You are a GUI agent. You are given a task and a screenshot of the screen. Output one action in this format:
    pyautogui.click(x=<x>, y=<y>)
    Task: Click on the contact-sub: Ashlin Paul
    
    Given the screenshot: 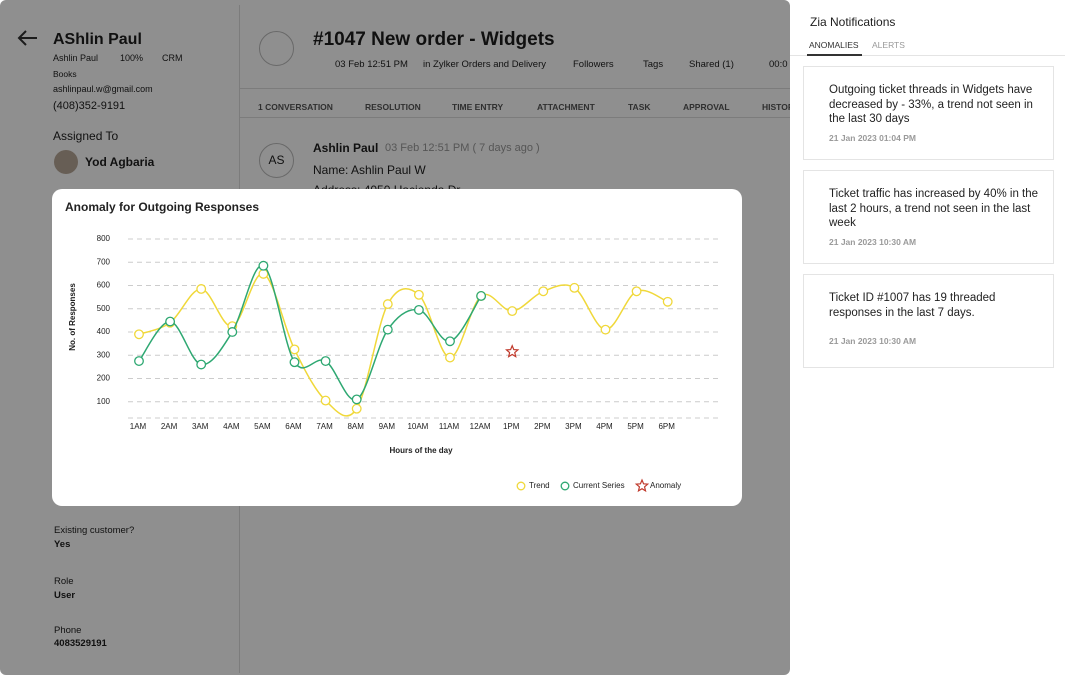 What is the action you would take?
    pyautogui.click(x=76, y=58)
    